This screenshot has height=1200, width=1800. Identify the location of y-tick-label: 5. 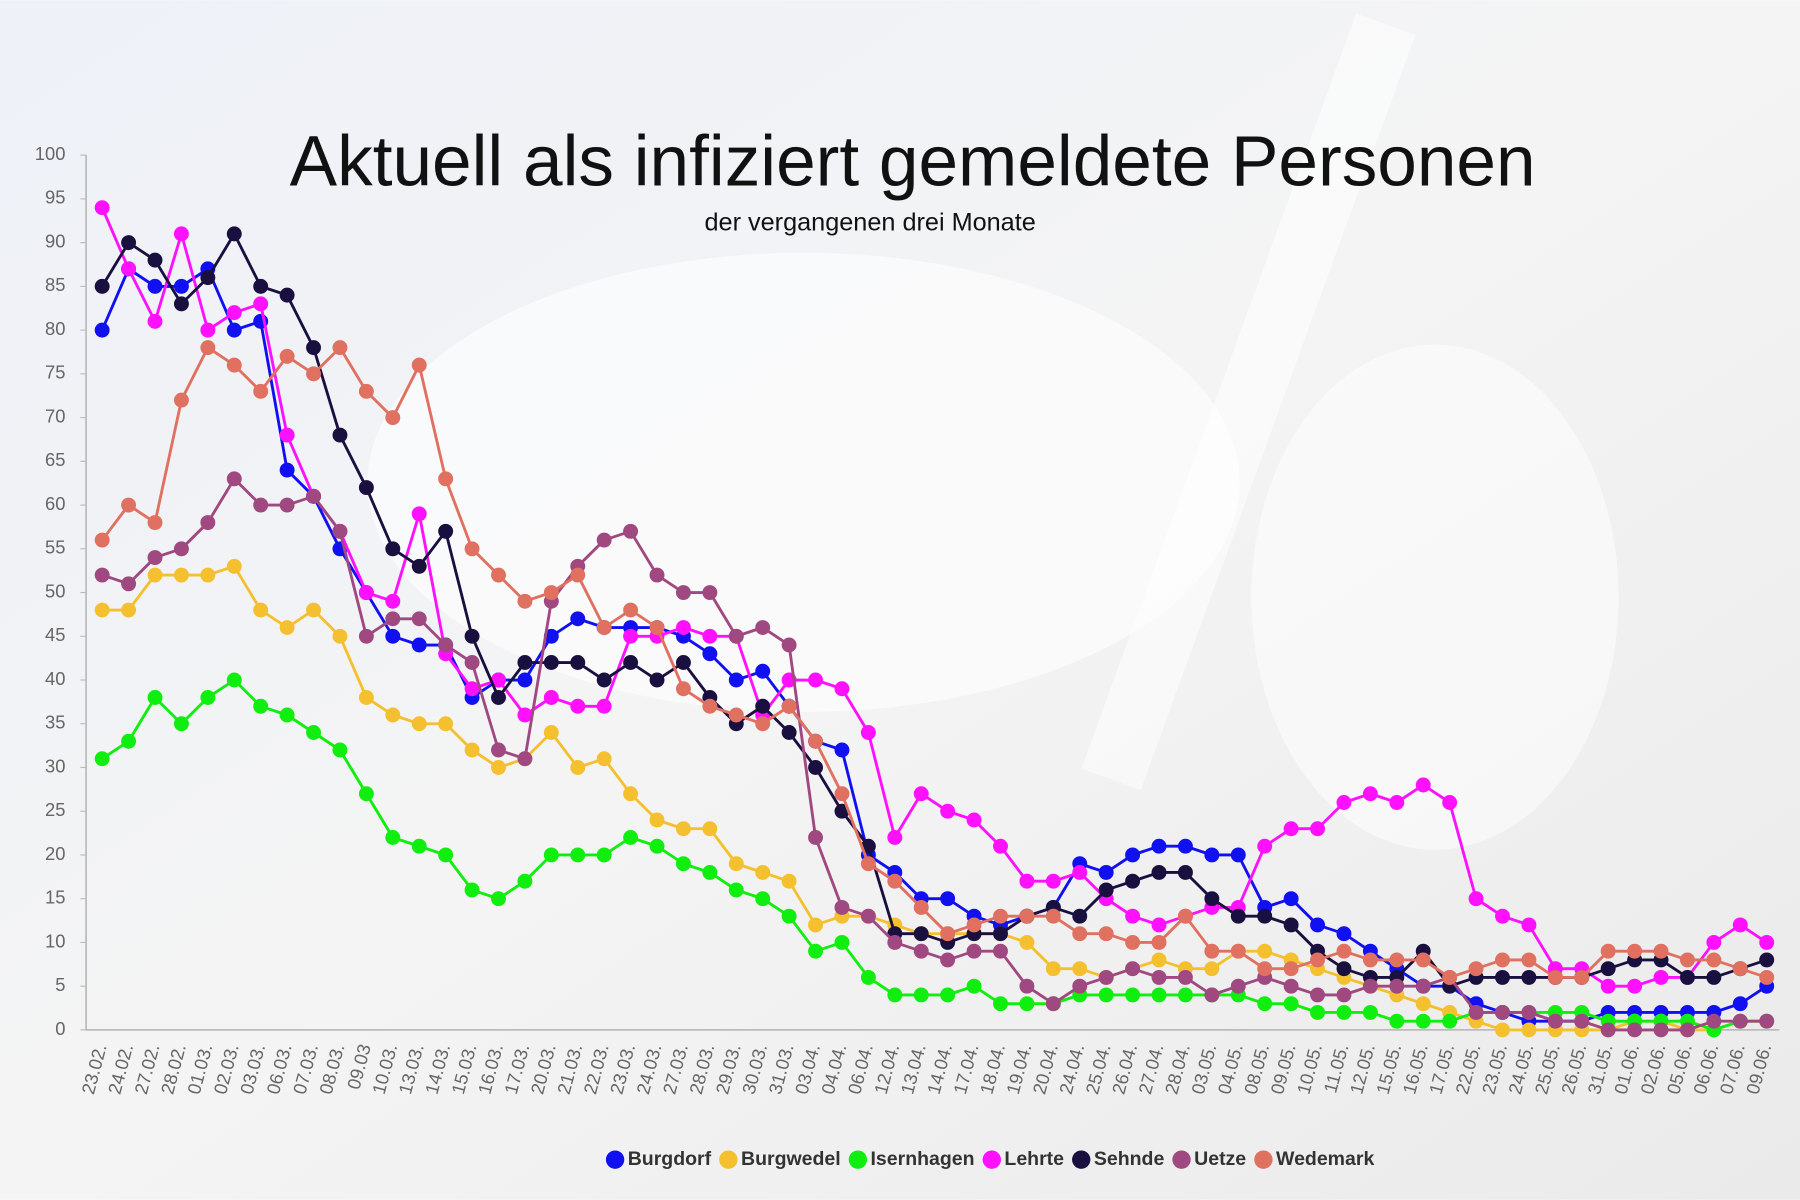
(60, 984).